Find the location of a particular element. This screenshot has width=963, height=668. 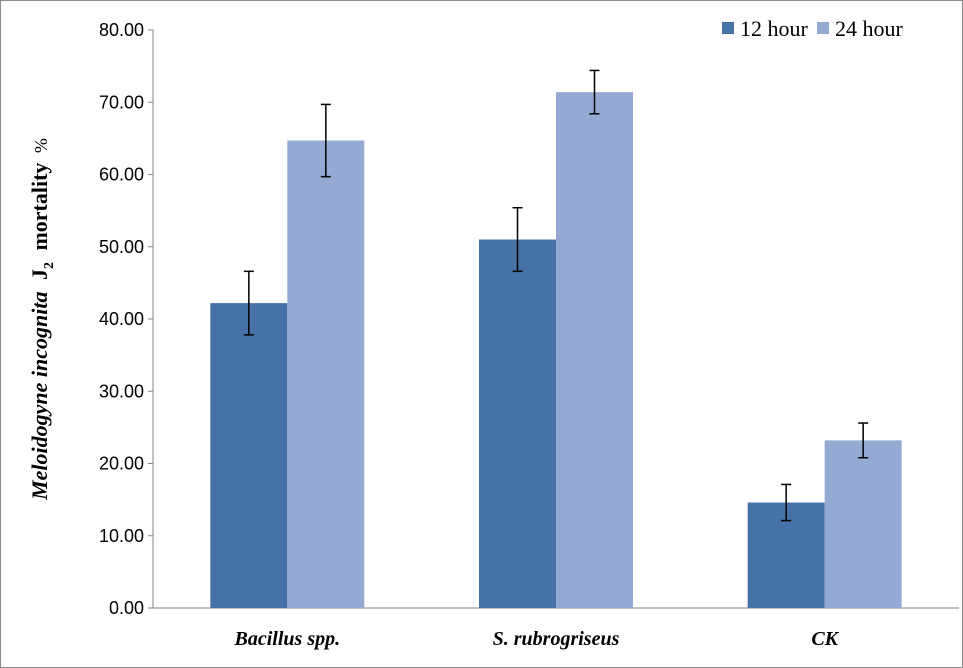

y-axis-label-stage: J is located at coordinates (39, 274).